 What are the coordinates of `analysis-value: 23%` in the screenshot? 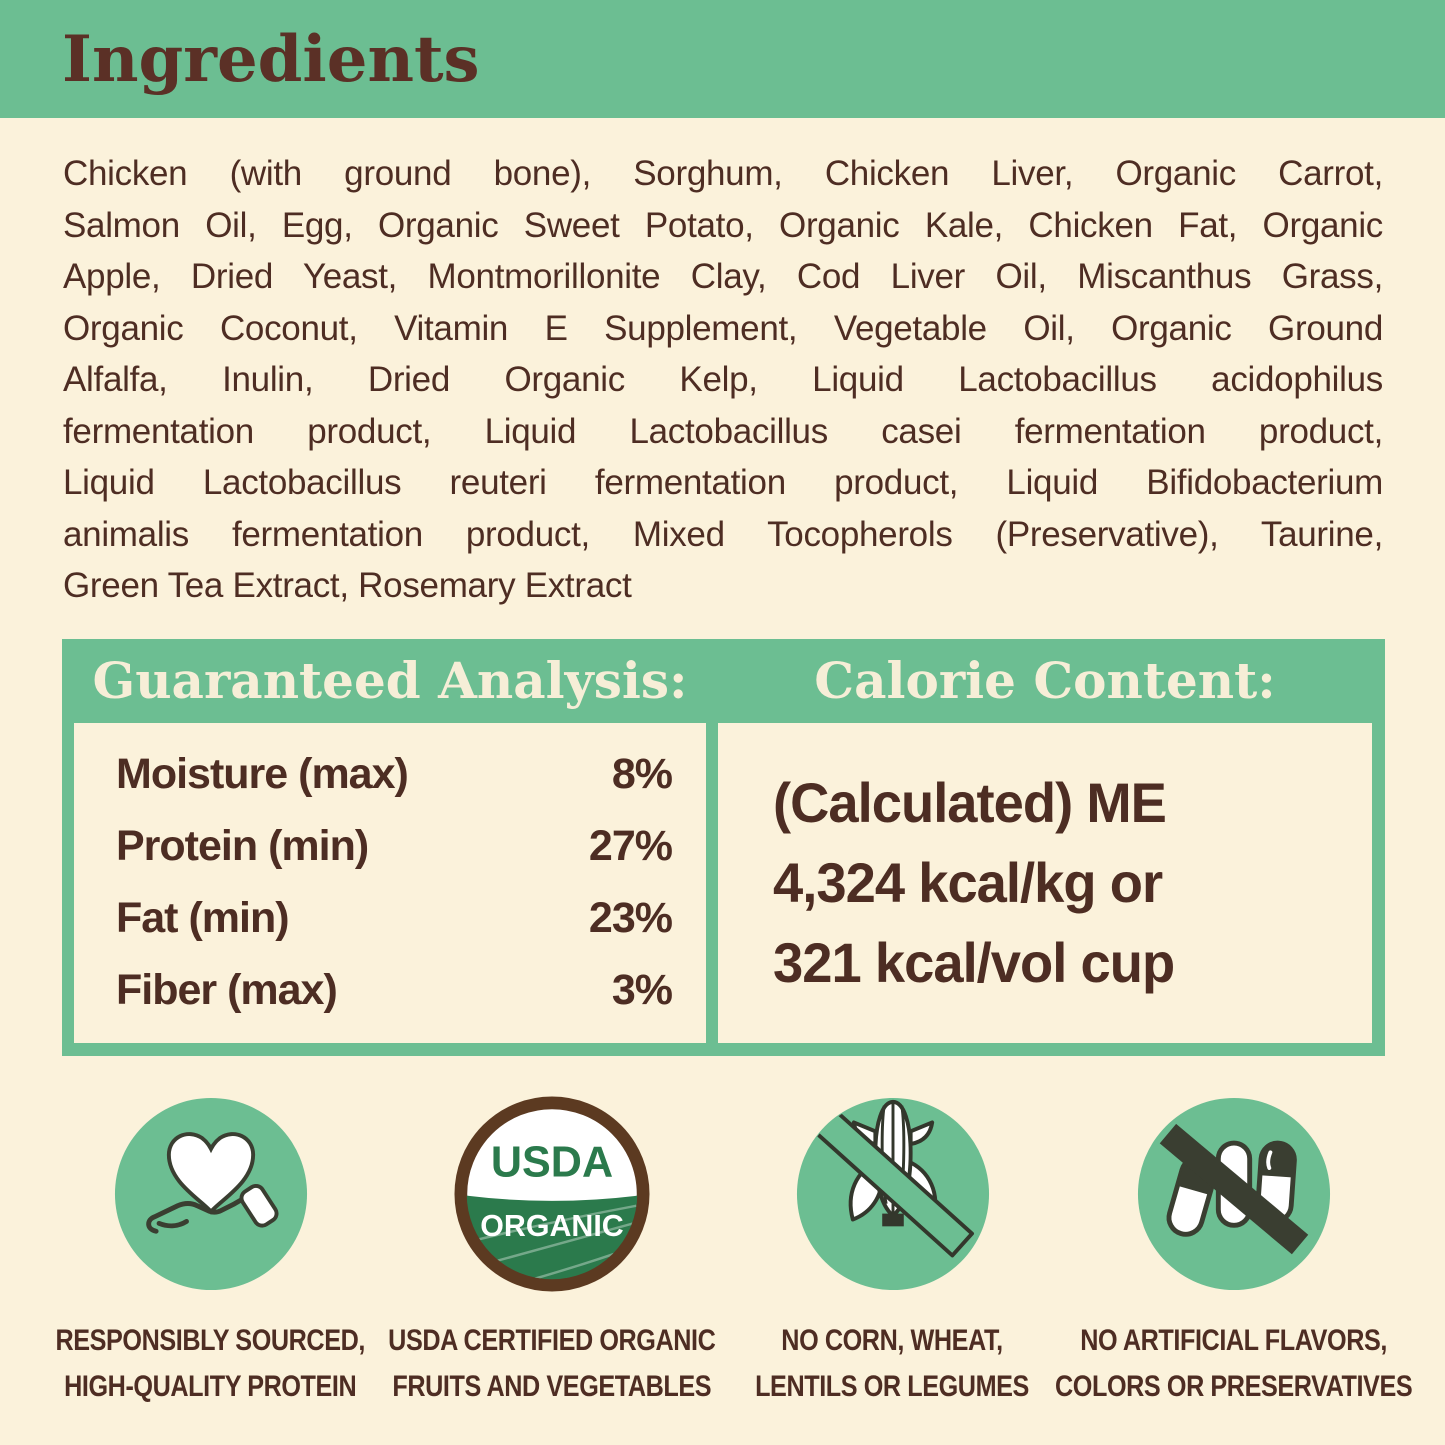 It's located at (630, 918).